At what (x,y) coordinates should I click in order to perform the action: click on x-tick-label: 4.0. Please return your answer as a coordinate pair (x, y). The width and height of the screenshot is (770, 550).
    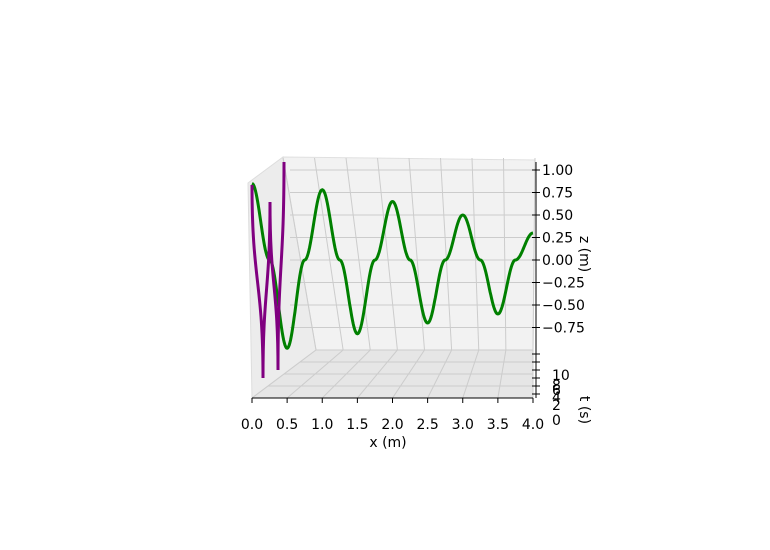
    Looking at the image, I should click on (533, 425).